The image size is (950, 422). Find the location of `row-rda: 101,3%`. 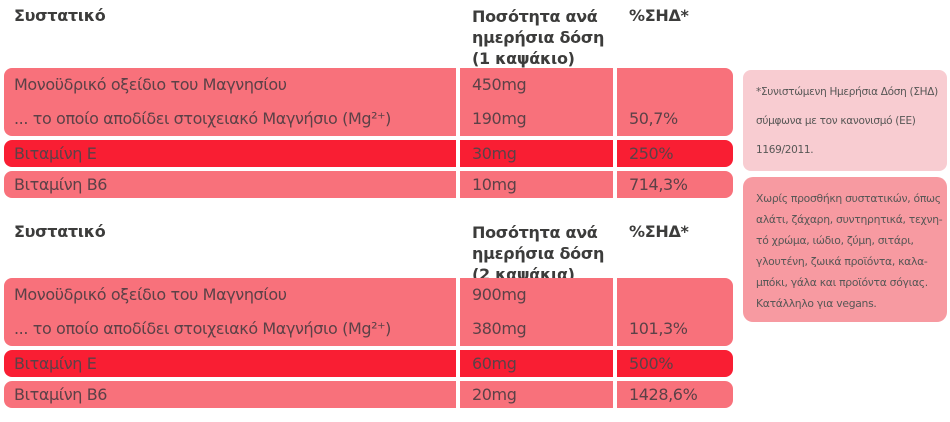

row-rda: 101,3% is located at coordinates (658, 328).